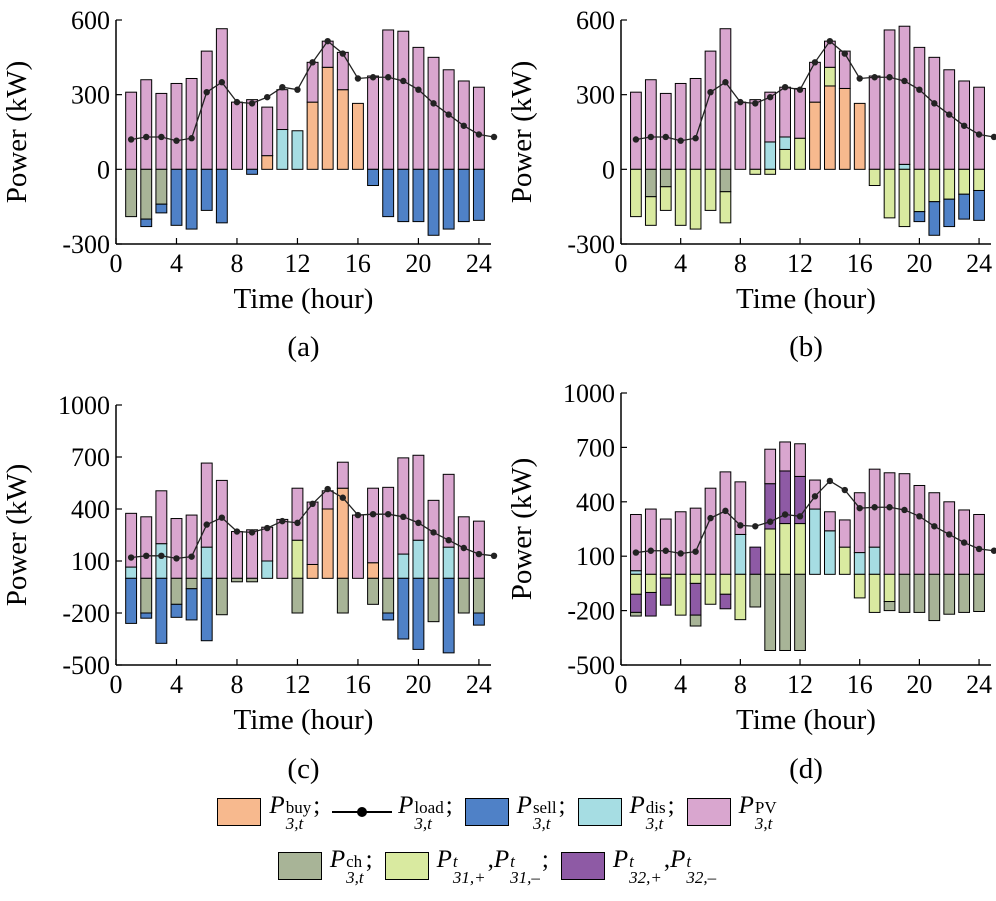 This screenshot has height=901, width=996. I want to click on load-point-h9, so click(252, 103).